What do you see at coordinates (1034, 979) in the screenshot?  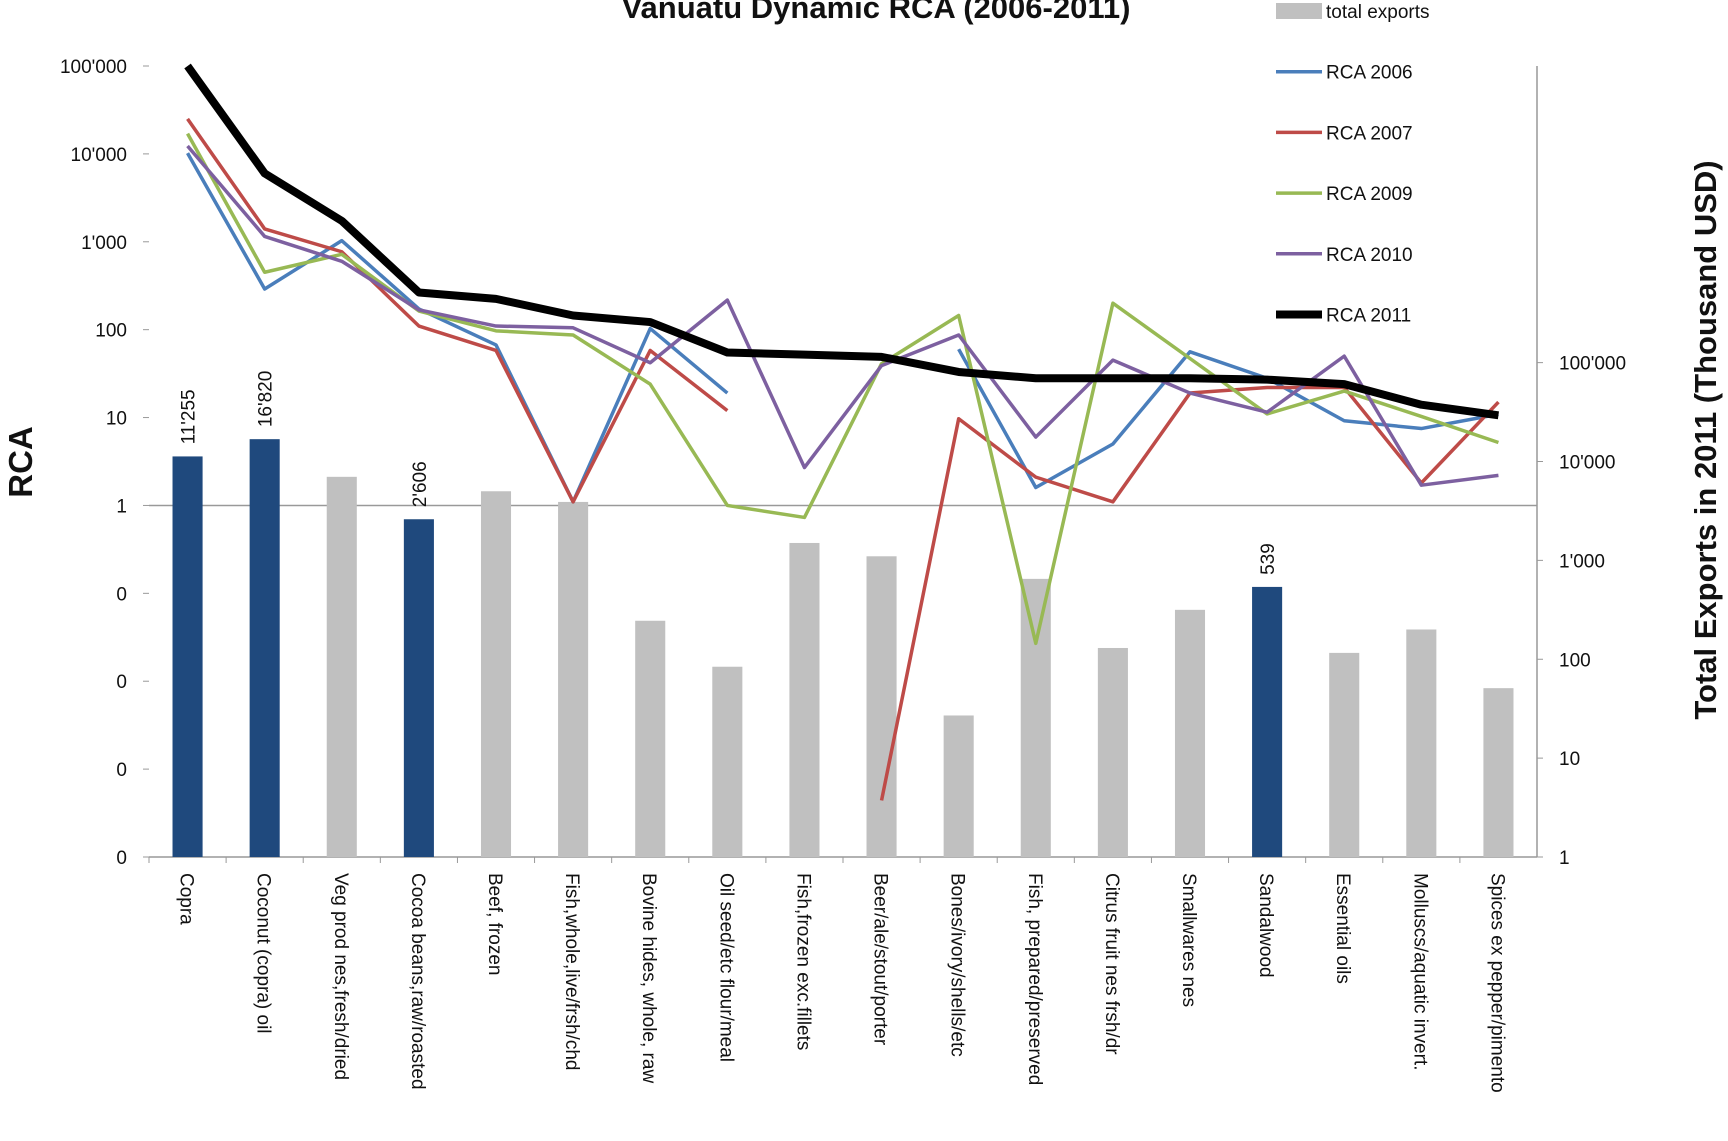 I see `x-tick-label: Fish, prepared/preserved` at bounding box center [1034, 979].